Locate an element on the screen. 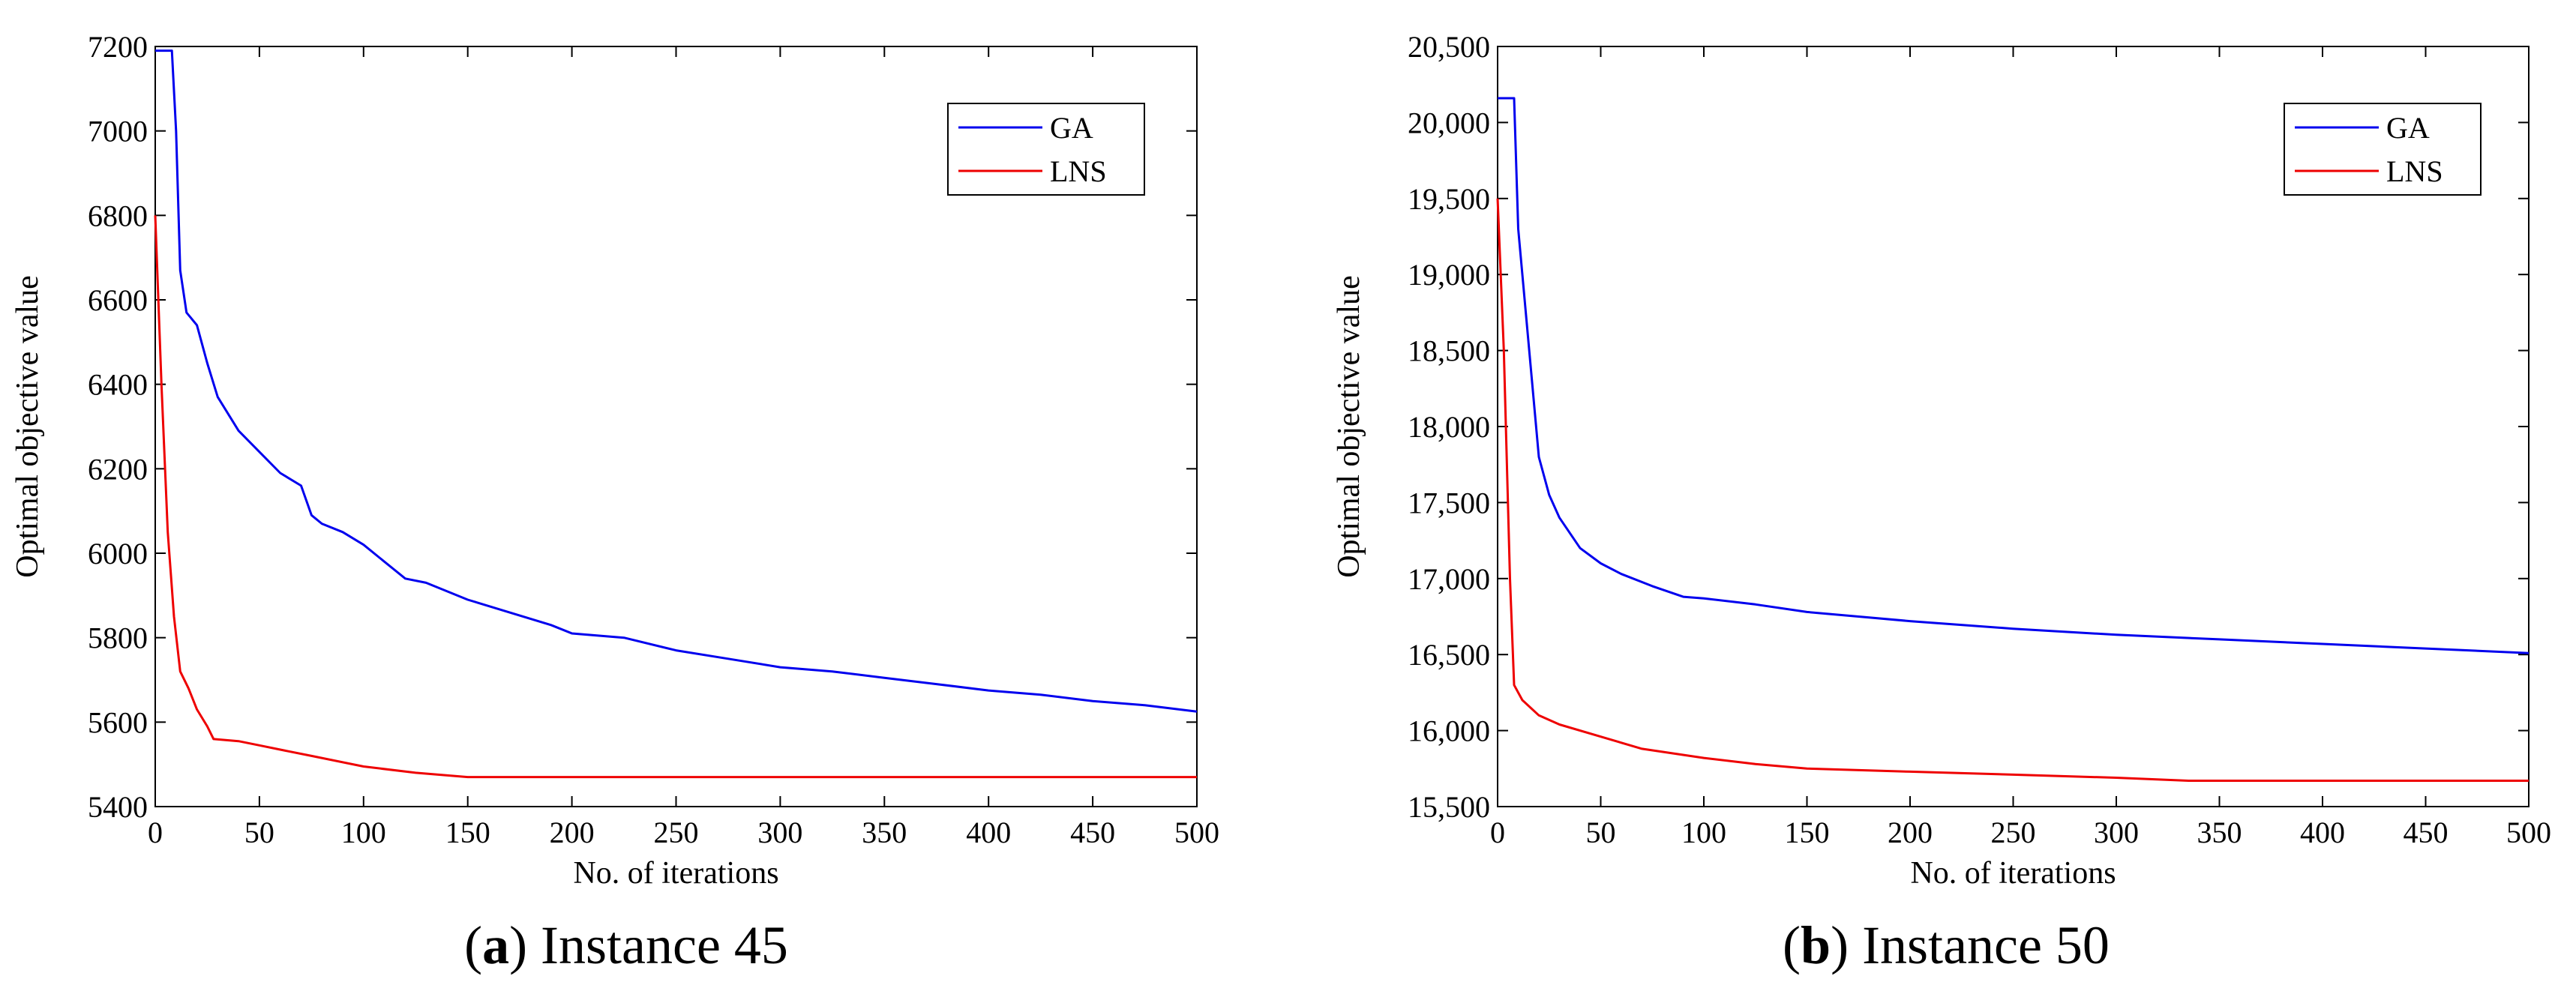  x-tick-label-b: 100 is located at coordinates (1704, 832).